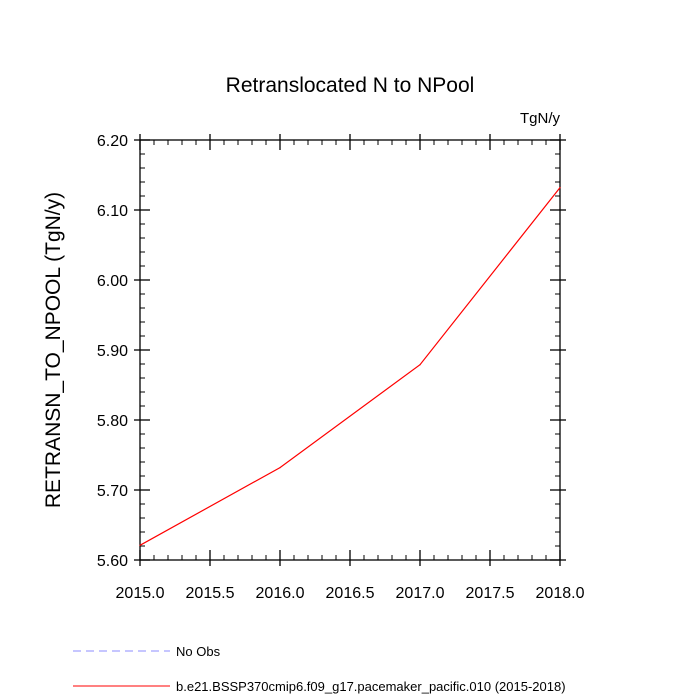  Describe the element at coordinates (540, 118) in the screenshot. I see `units-label: TgN/y` at that location.